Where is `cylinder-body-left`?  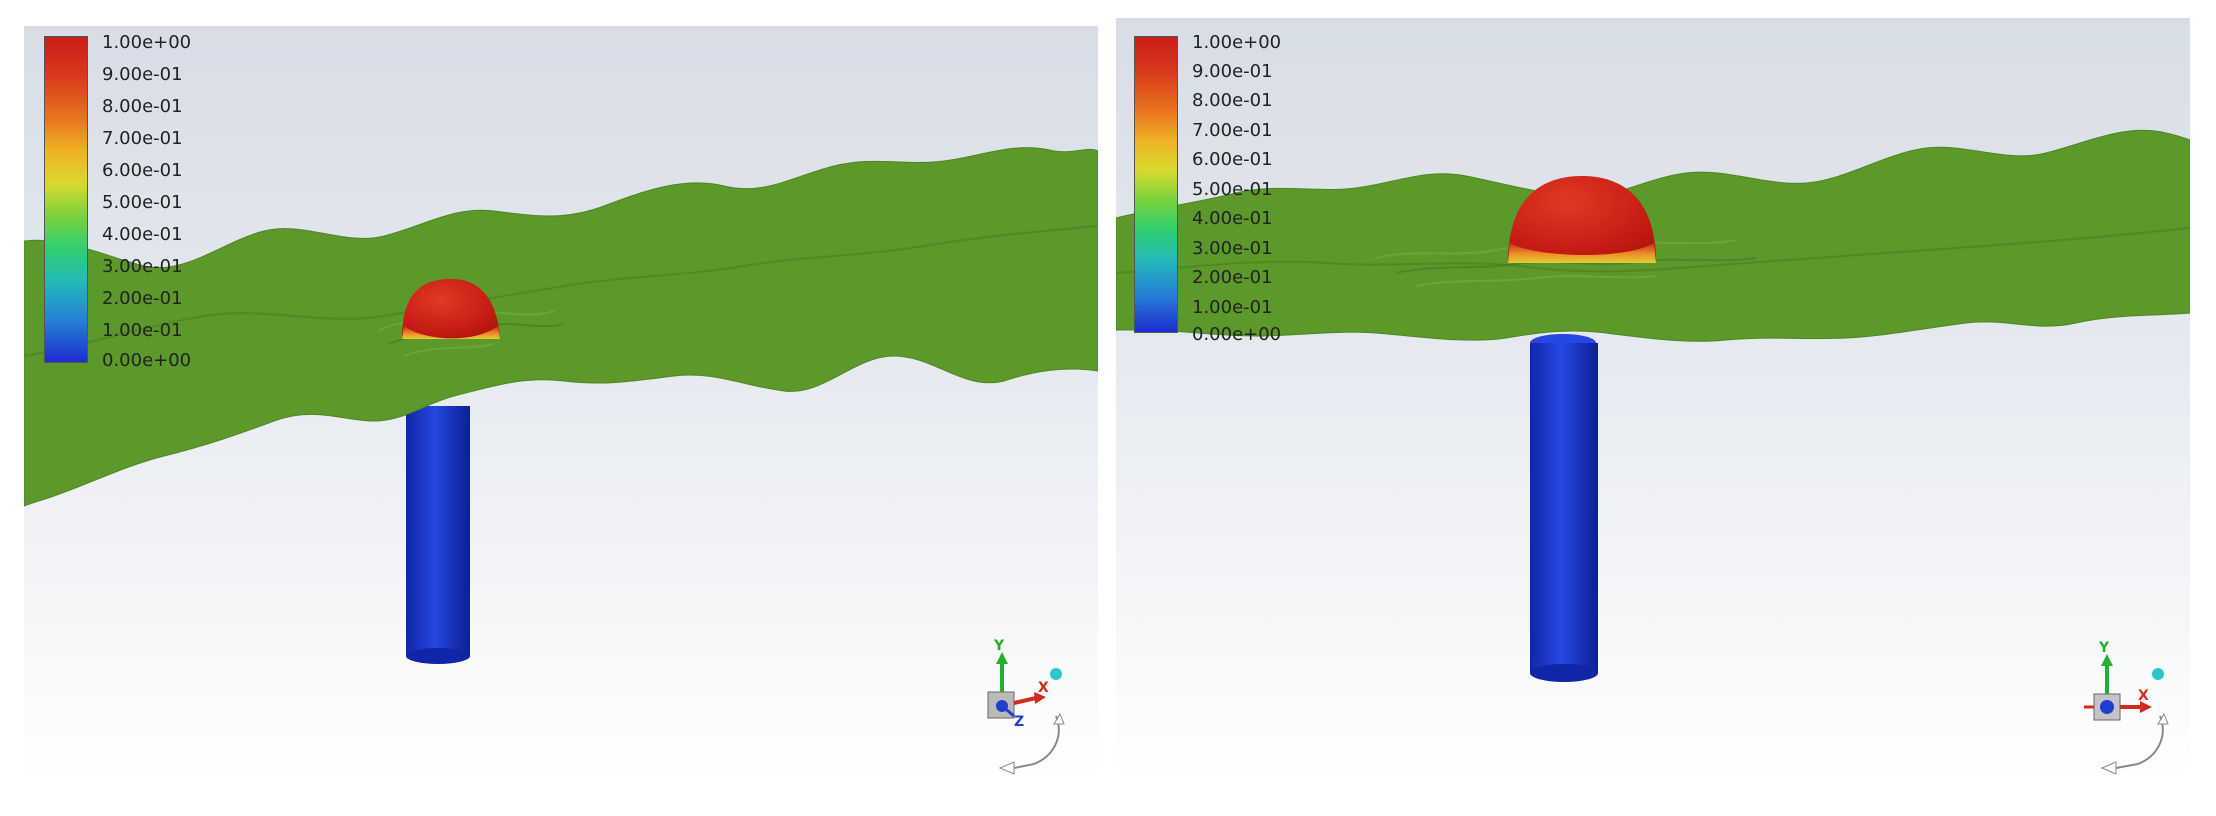 cylinder-body-left is located at coordinates (438, 535).